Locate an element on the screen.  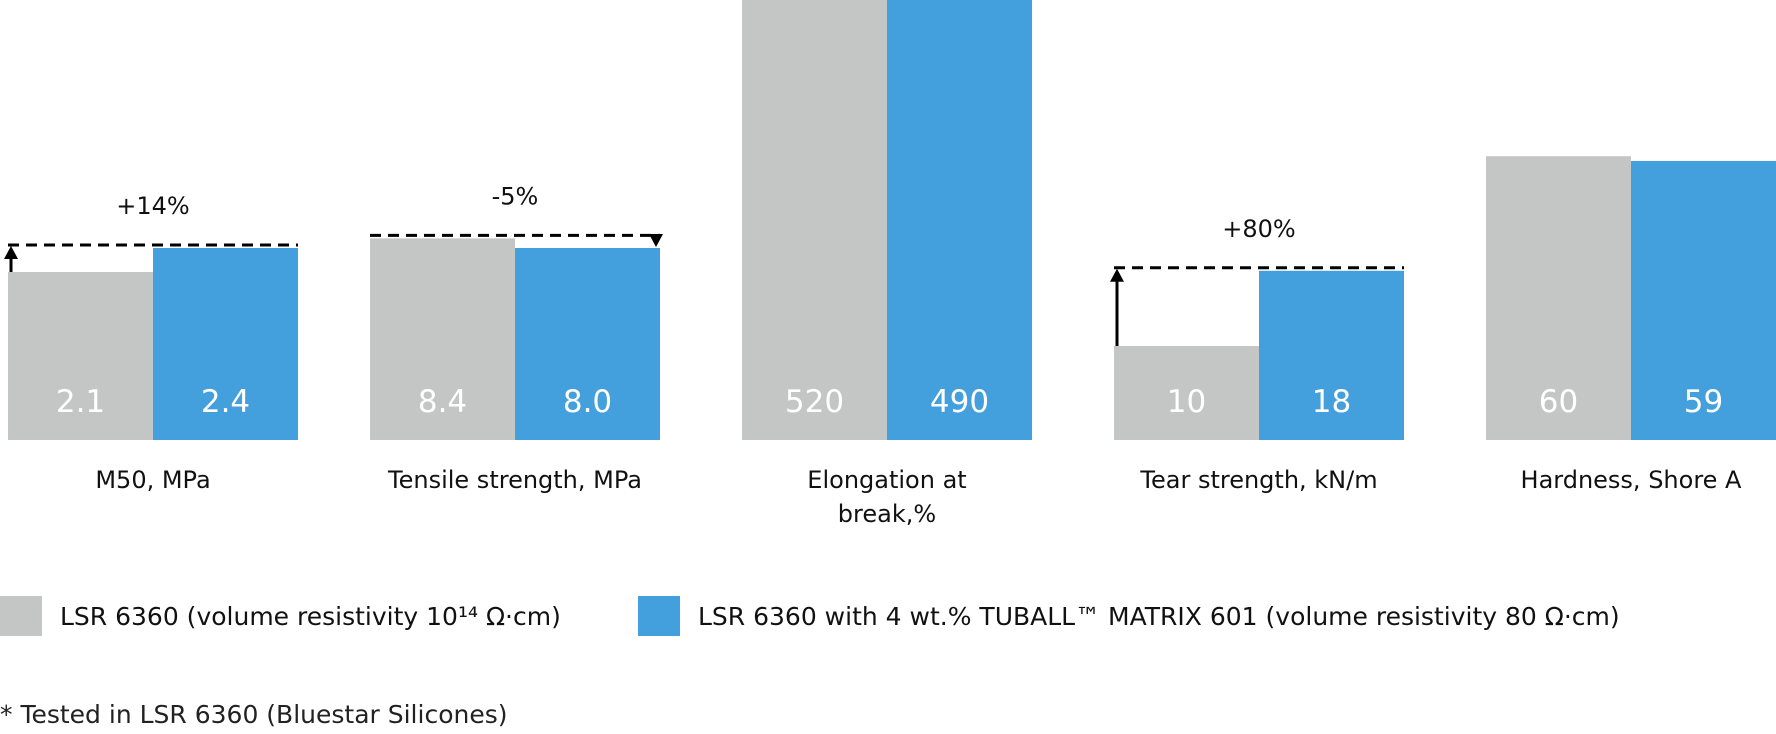
bar-value-label: 2.4 is located at coordinates (225, 402).